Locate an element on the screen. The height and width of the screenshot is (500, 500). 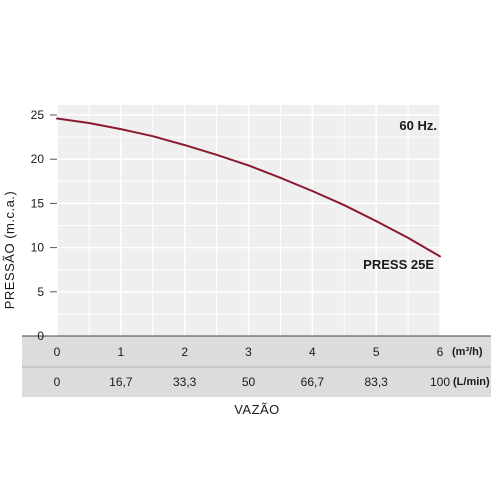
y-tick-labels: 0 5 10 15 20 25 is located at coordinates (44, 225).